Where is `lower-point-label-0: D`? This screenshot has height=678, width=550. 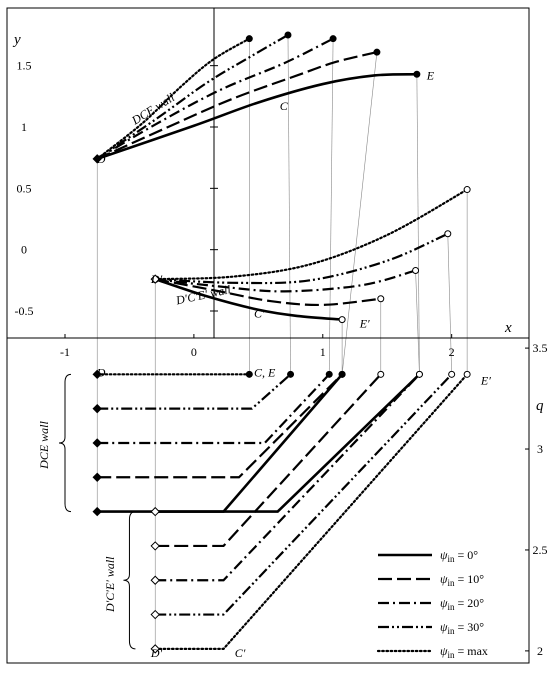
lower-point-label-0: D is located at coordinates (101, 372).